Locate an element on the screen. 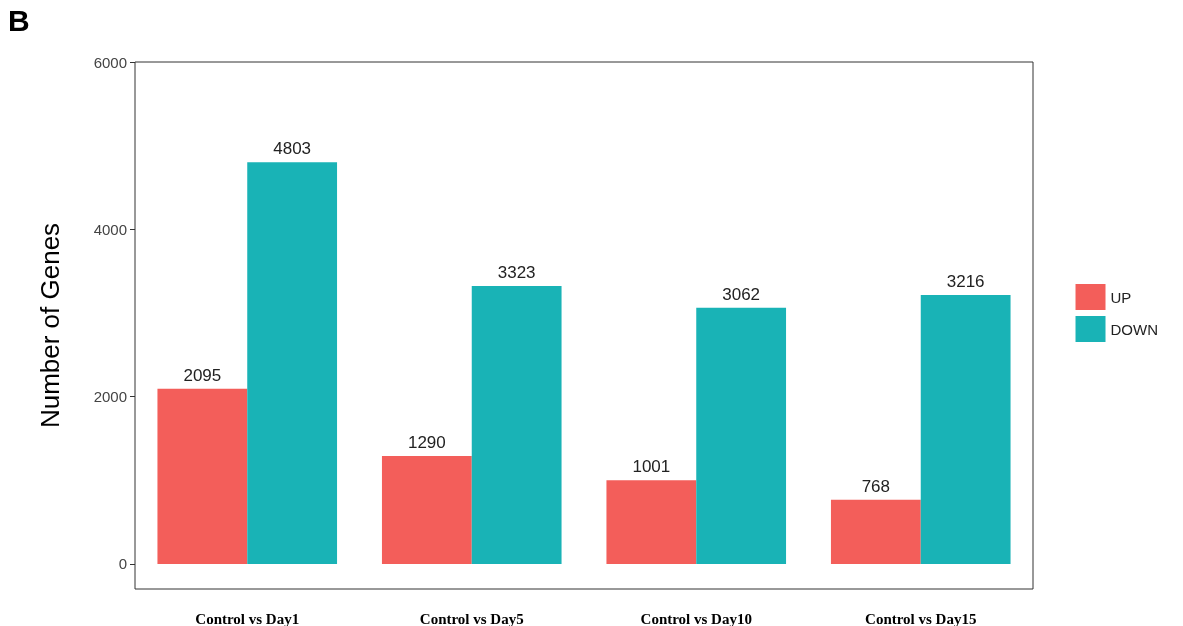 The image size is (1183, 626). y-tick-label: 6000 is located at coordinates (110, 62).